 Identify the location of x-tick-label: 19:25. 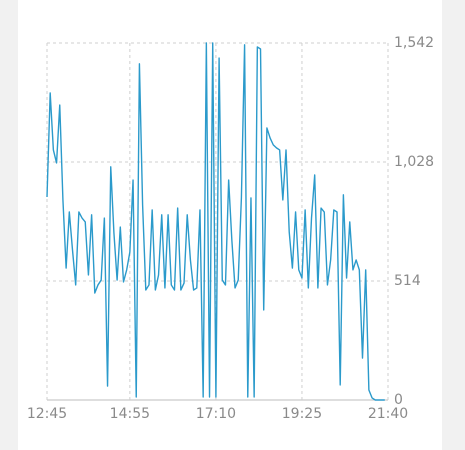
(302, 414).